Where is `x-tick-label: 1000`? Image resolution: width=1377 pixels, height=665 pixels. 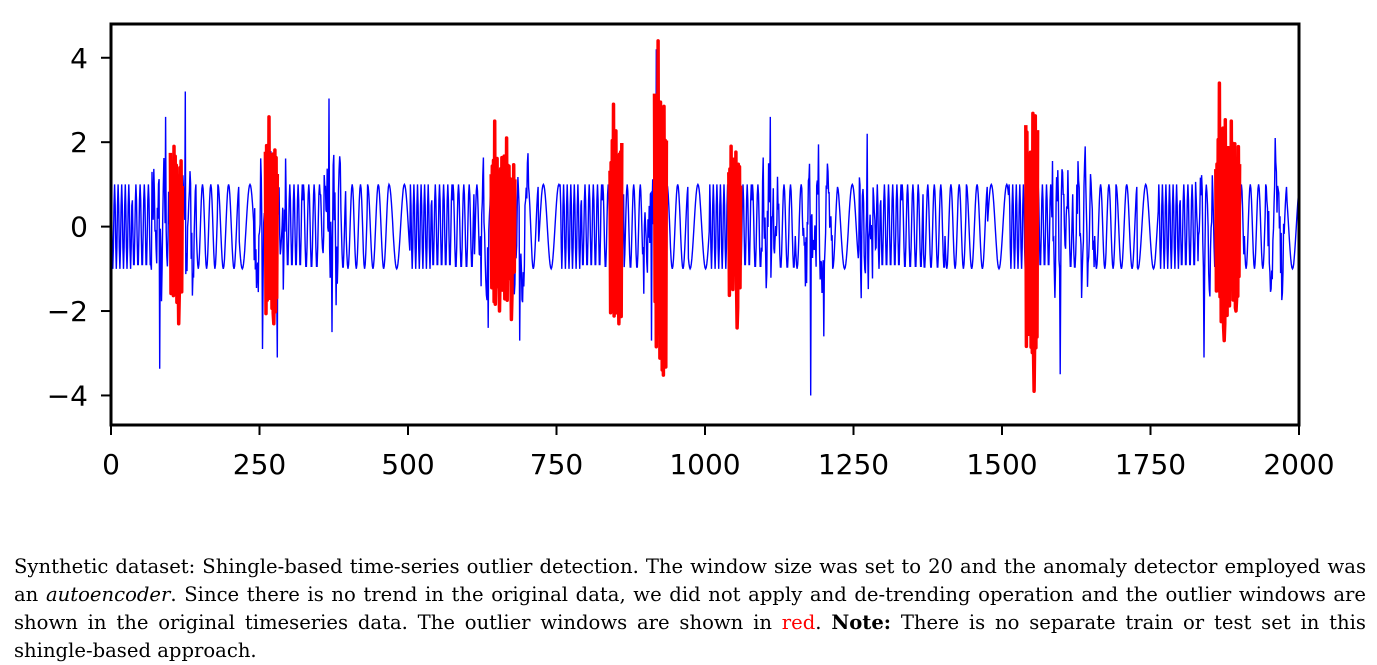
x-tick-label: 1000 is located at coordinates (704, 464).